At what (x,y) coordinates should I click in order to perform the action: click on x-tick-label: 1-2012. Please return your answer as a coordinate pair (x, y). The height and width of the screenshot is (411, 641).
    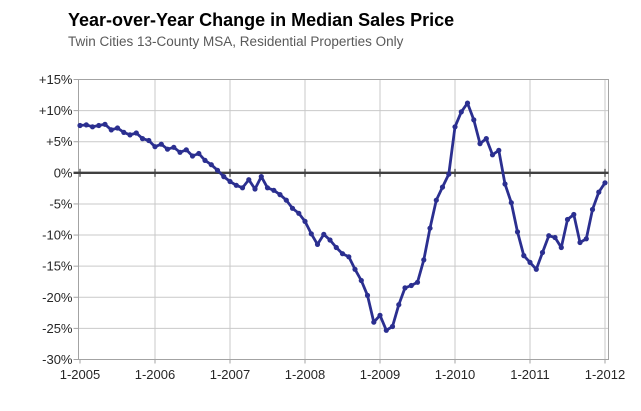
    Looking at the image, I should click on (605, 374).